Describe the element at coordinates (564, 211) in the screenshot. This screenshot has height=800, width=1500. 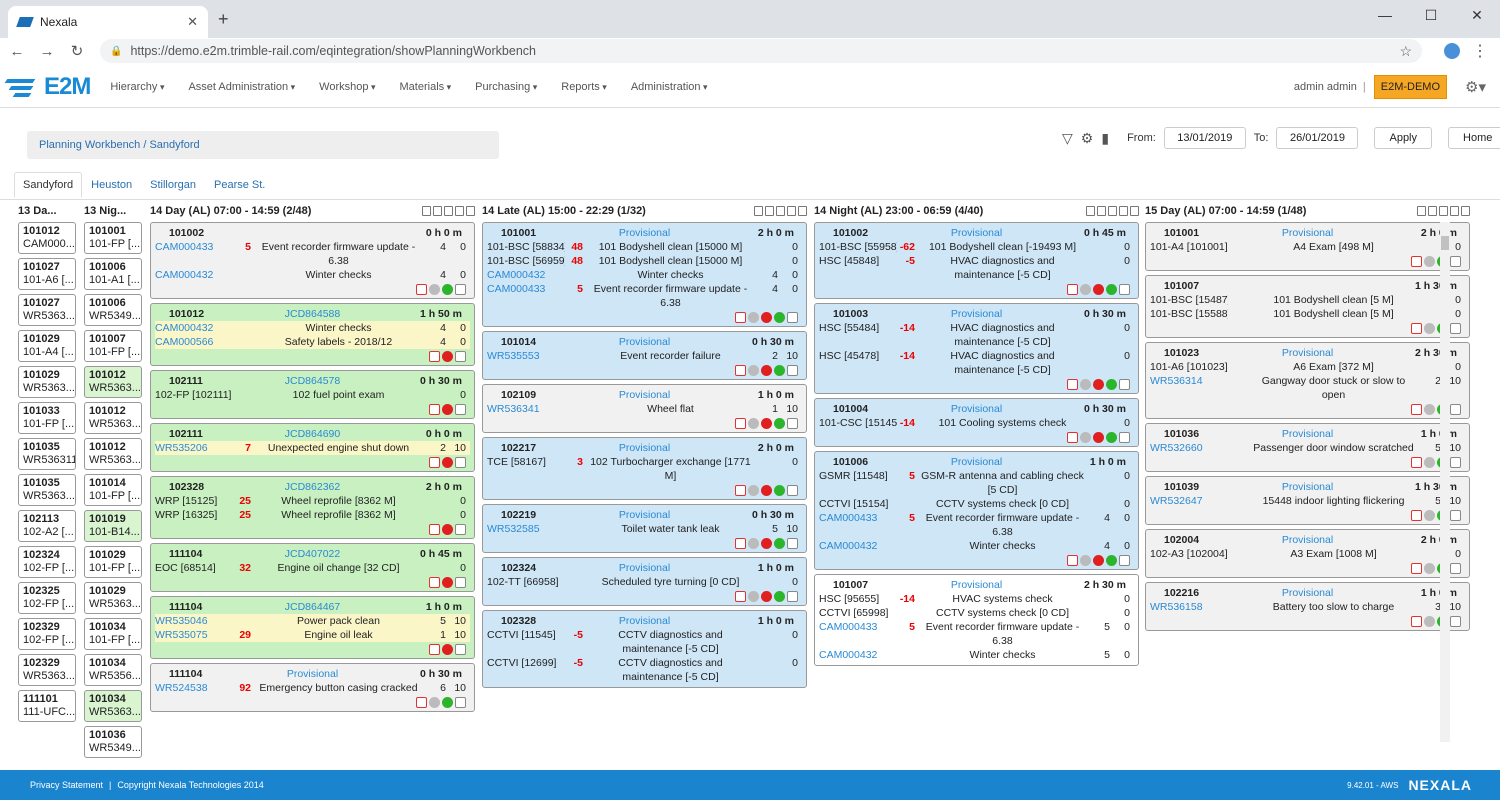
I see `column-title: 14 Late (AL) 15:00 - 22:29 (1/32)` at that location.